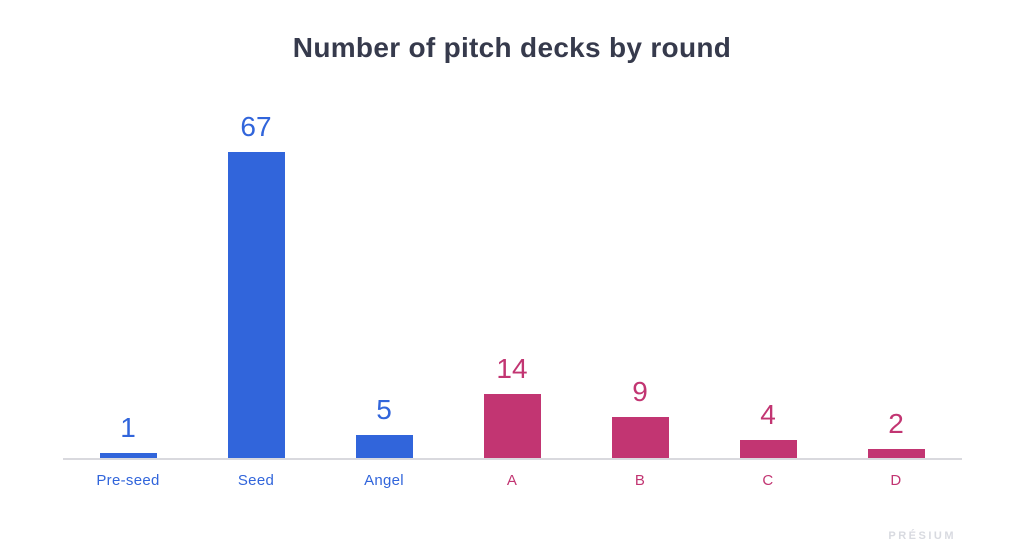 The image size is (1024, 553). I want to click on bar-category-label: D, so click(896, 480).